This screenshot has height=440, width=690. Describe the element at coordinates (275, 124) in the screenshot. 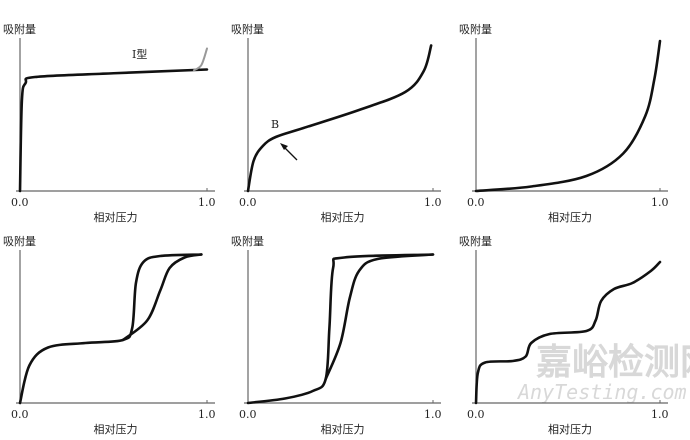

I see `point-b-label: B` at that location.